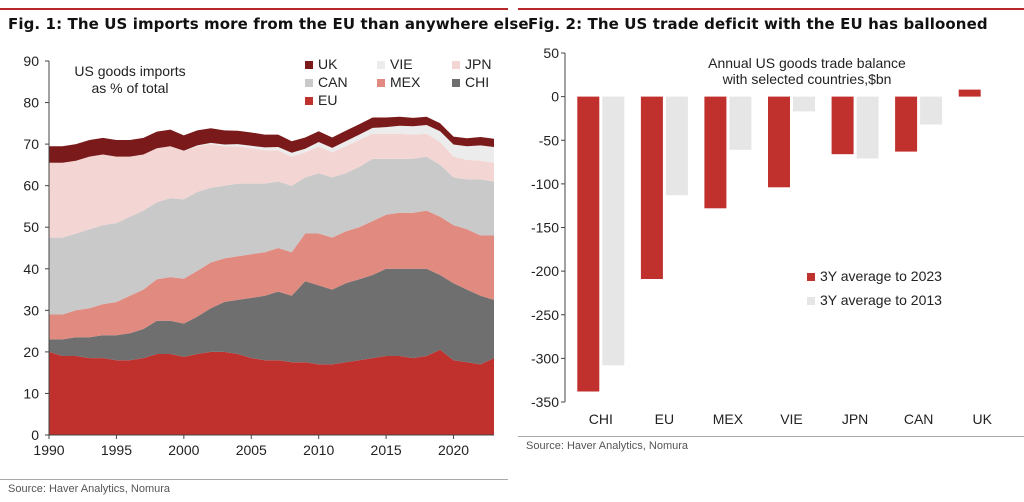 This screenshot has height=502, width=1024. I want to click on chart-annotation-line-1: Annual US goods trade balance, so click(807, 63).